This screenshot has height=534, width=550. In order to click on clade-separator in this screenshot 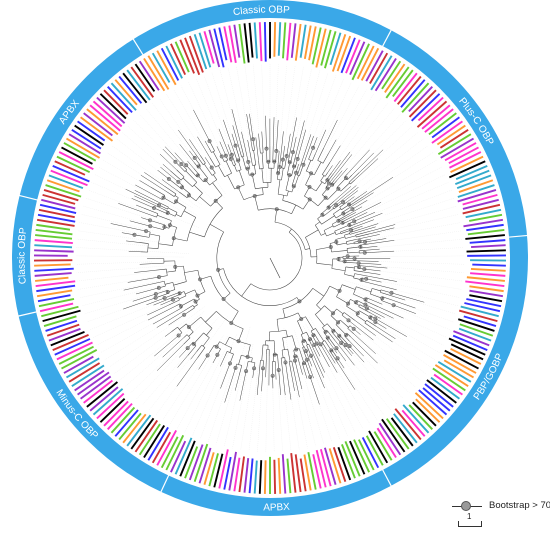, I will do `click(518, 236)`.